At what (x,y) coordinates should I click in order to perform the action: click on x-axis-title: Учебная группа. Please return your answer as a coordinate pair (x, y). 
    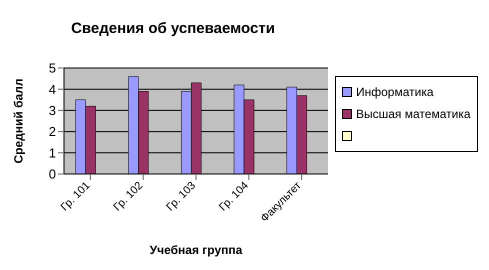
    Looking at the image, I should click on (196, 250).